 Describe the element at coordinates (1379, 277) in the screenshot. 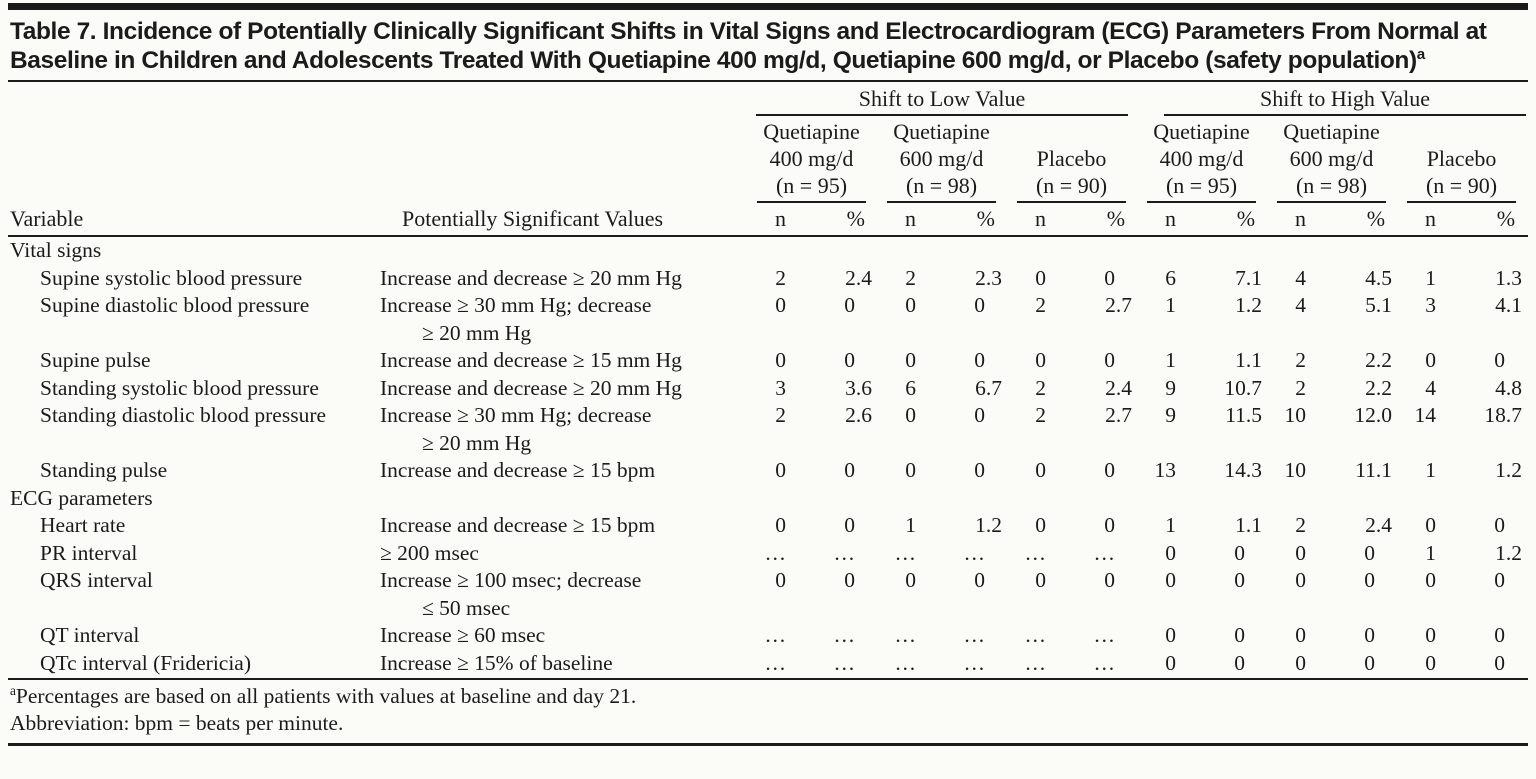

I see `value-cell: 4.5` at that location.